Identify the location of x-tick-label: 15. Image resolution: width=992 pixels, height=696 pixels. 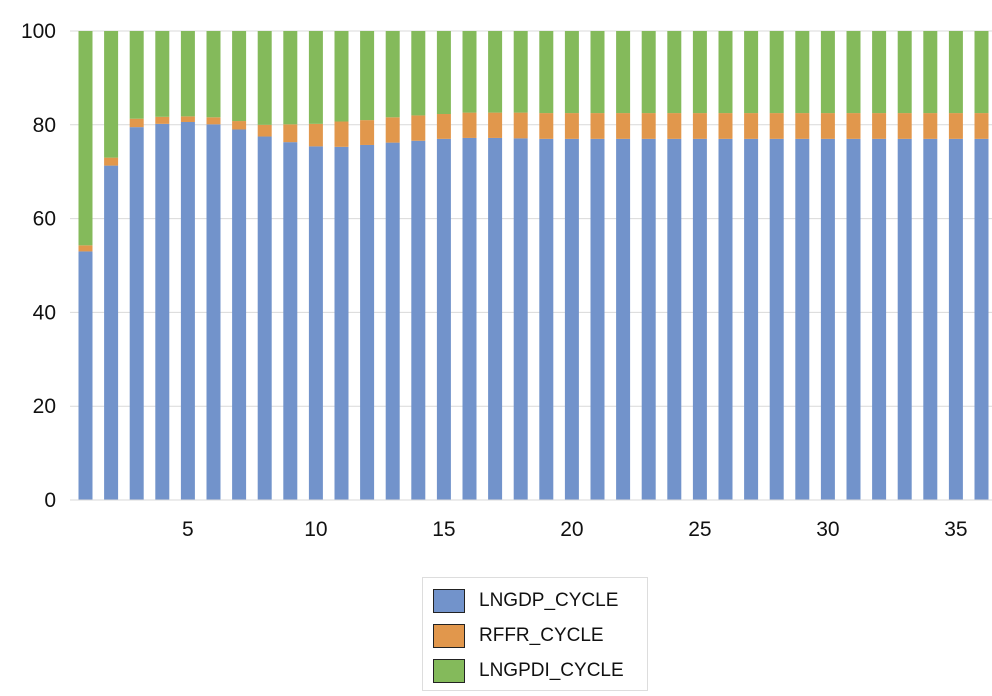
(443, 529).